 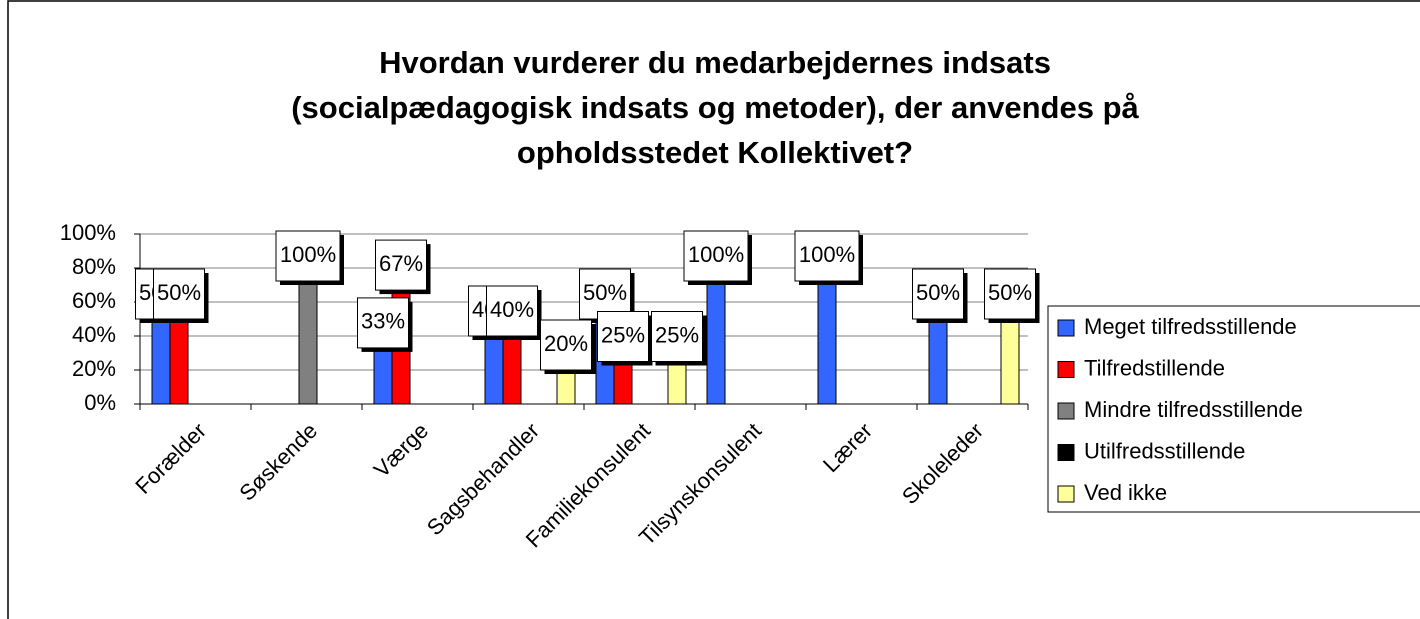 What do you see at coordinates (1193, 409) in the screenshot?
I see `legend-label: Mindre tilfredsstillende` at bounding box center [1193, 409].